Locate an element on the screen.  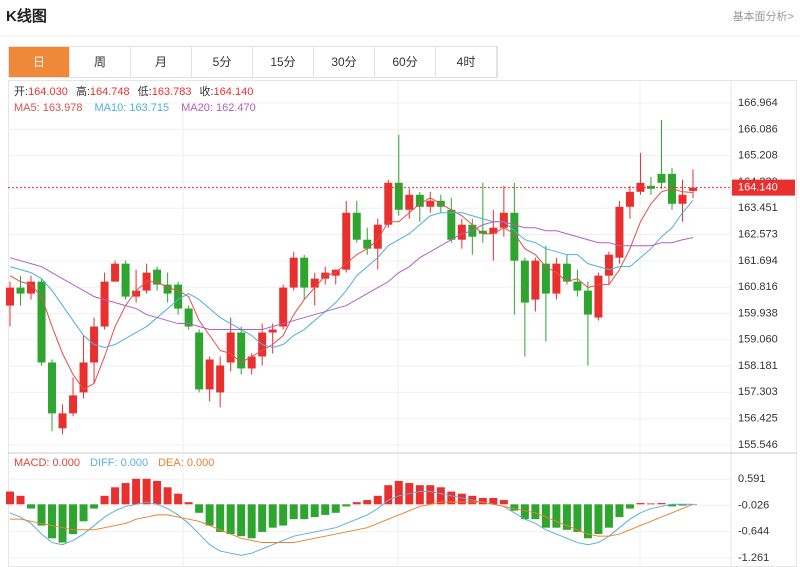
period-tab: 4时 is located at coordinates (466, 62).